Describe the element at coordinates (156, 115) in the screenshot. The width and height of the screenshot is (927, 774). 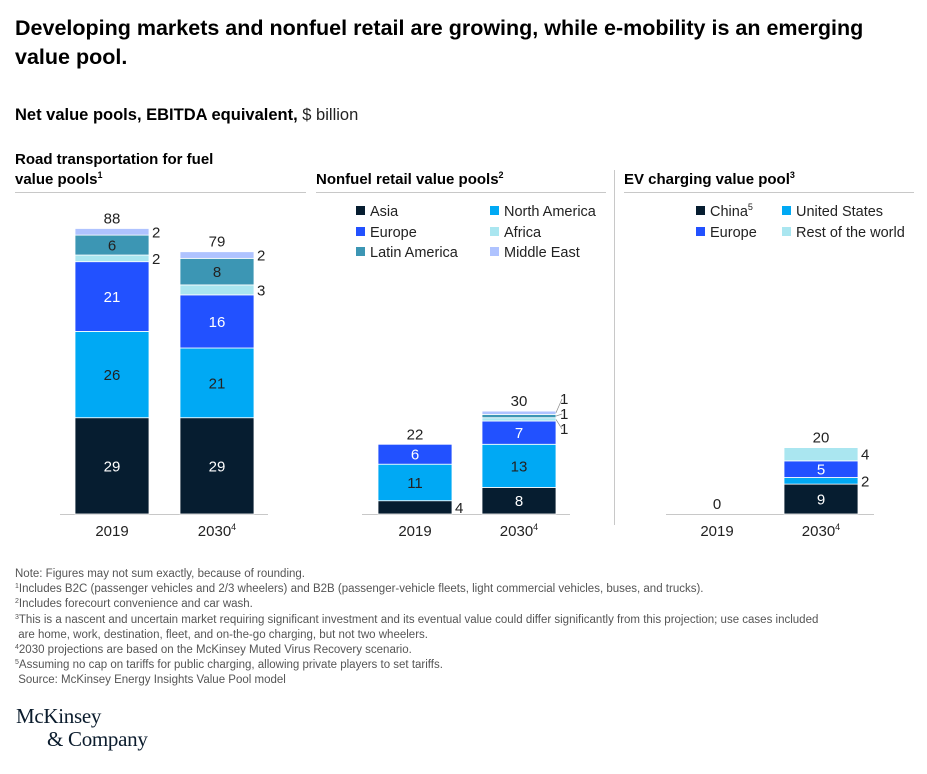
I see `subtitle-measure: Net value pools, EBITDA equivalent,` at that location.